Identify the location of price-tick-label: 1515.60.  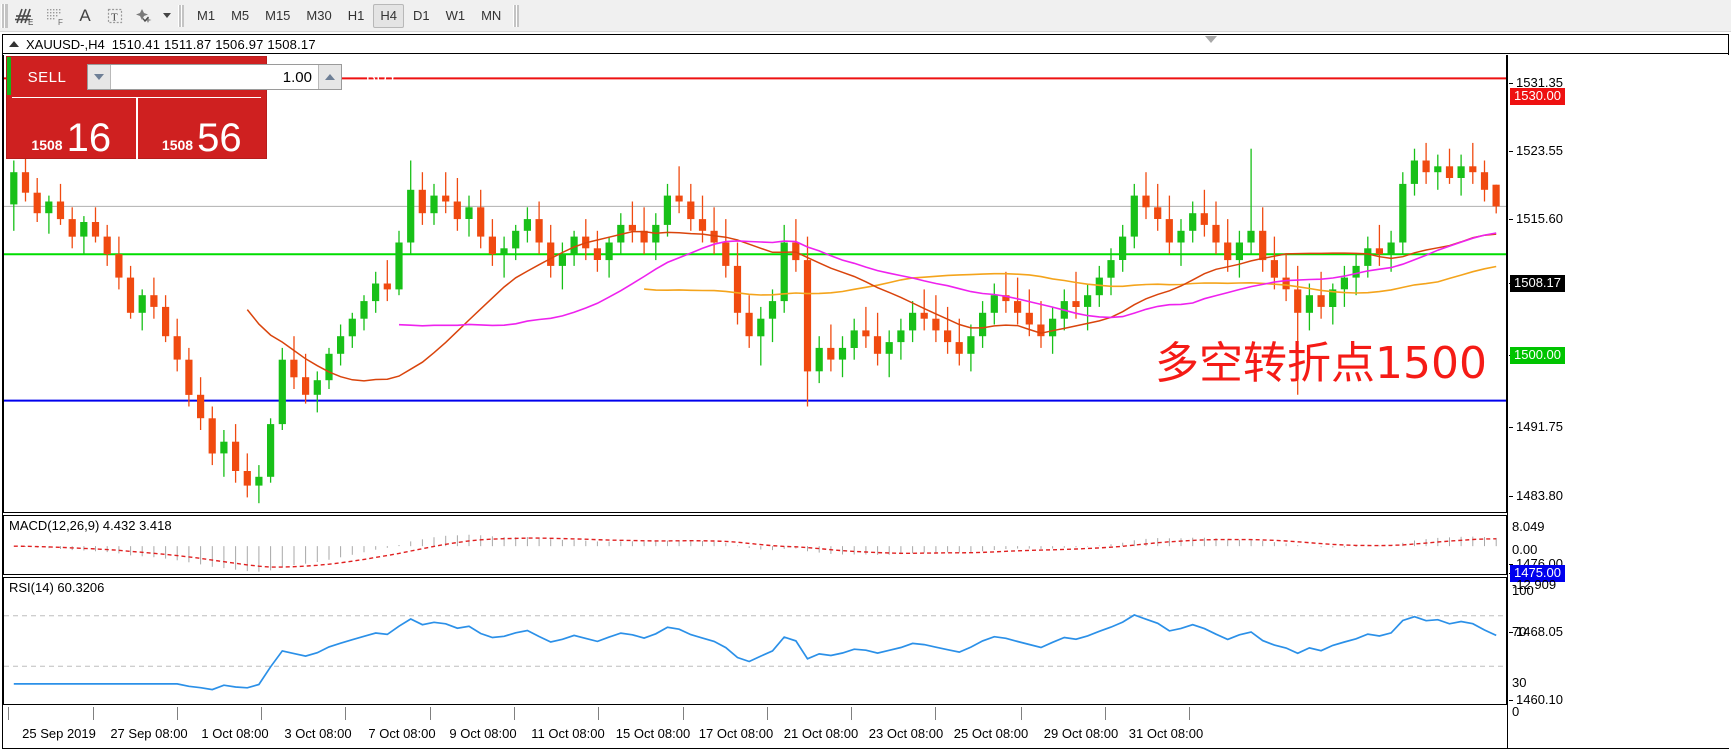
(1536, 218).